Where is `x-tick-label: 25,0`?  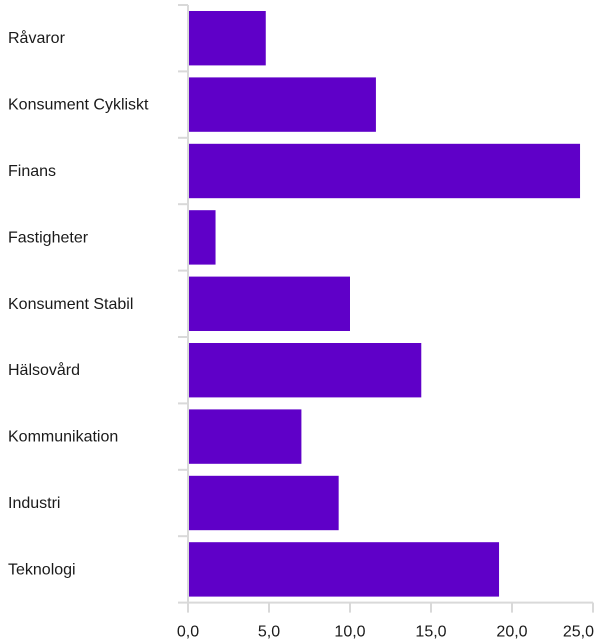 x-tick-label: 25,0 is located at coordinates (578, 632).